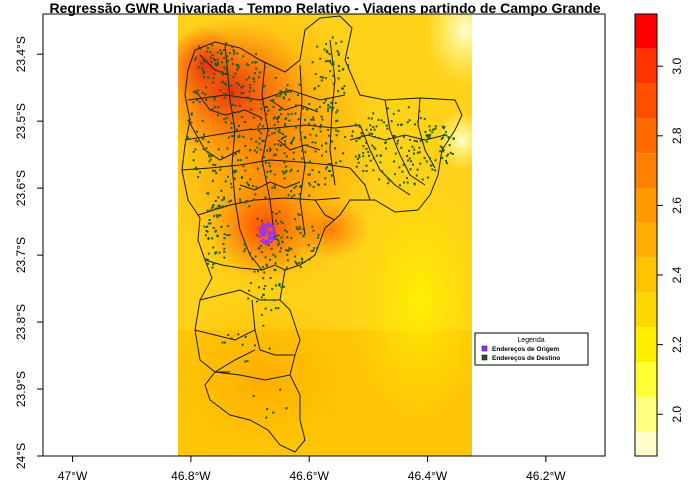 The height and width of the screenshot is (500, 700). What do you see at coordinates (21, 121) in the screenshot?
I see `y-tick-label: 23.5°S` at bounding box center [21, 121].